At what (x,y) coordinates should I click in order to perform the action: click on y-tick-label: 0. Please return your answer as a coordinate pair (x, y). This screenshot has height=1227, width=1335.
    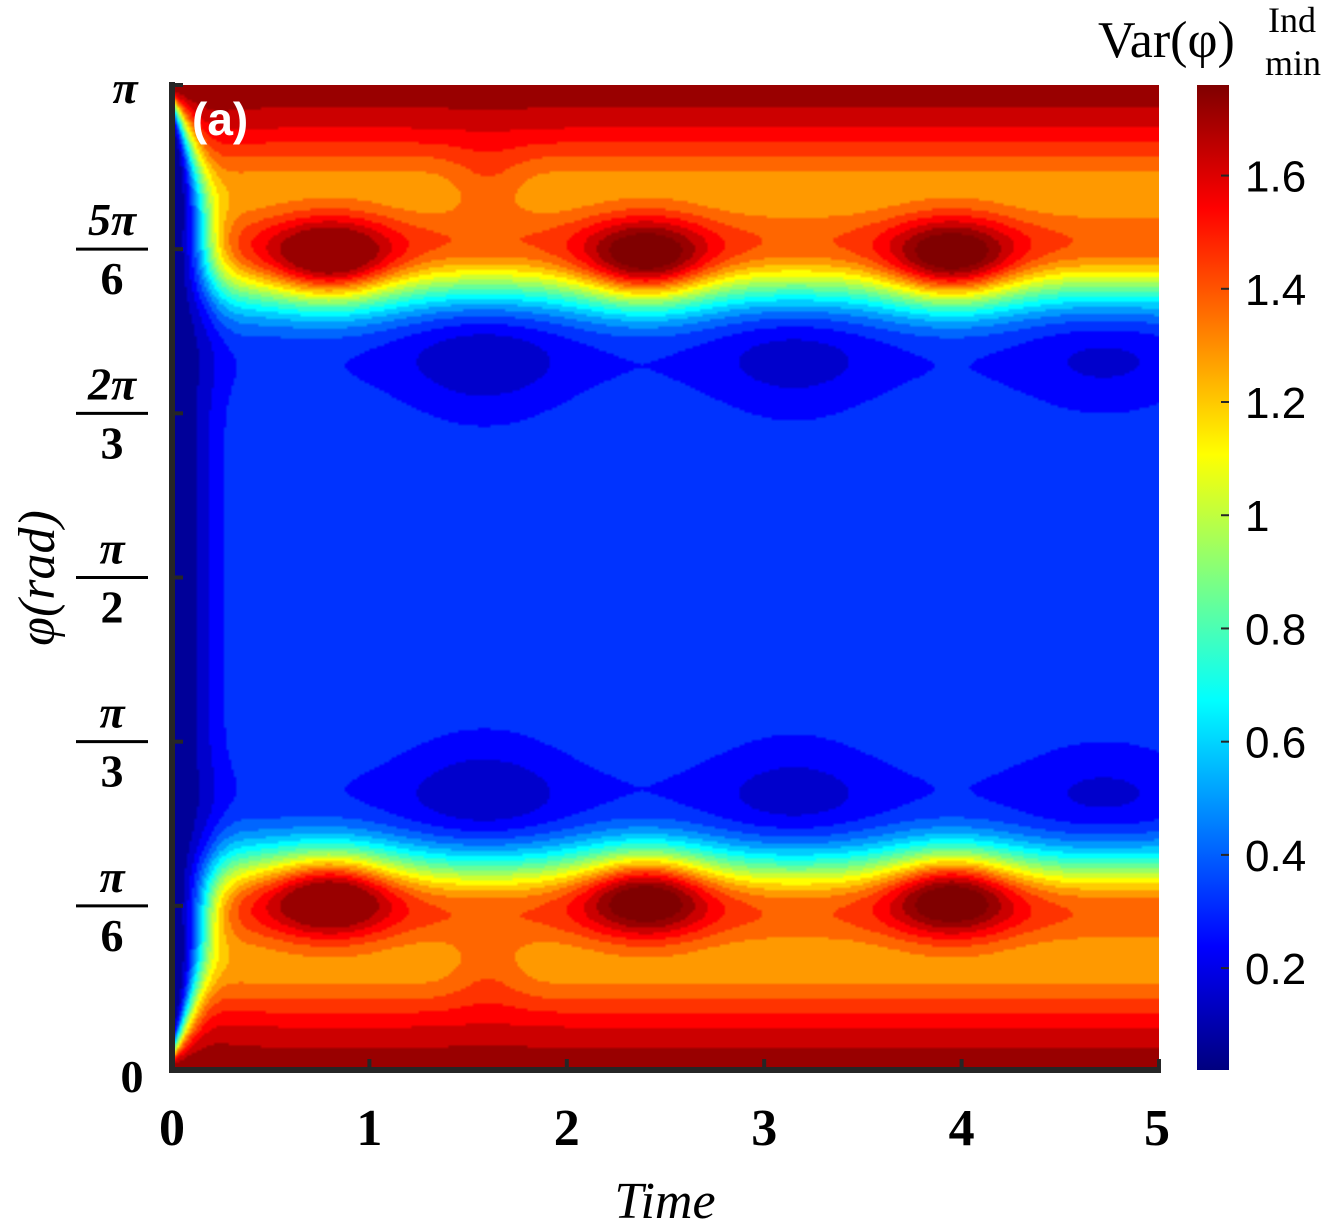
    Looking at the image, I should click on (132, 1076).